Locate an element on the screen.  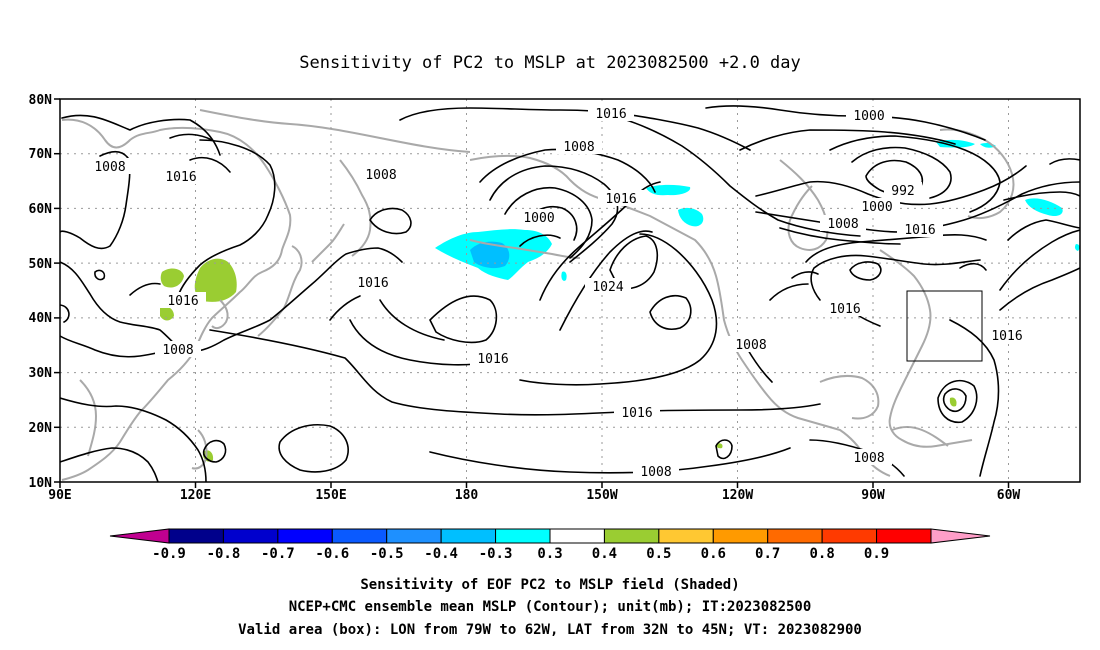
coastline-arctic-russia is located at coordinates (335, 131).